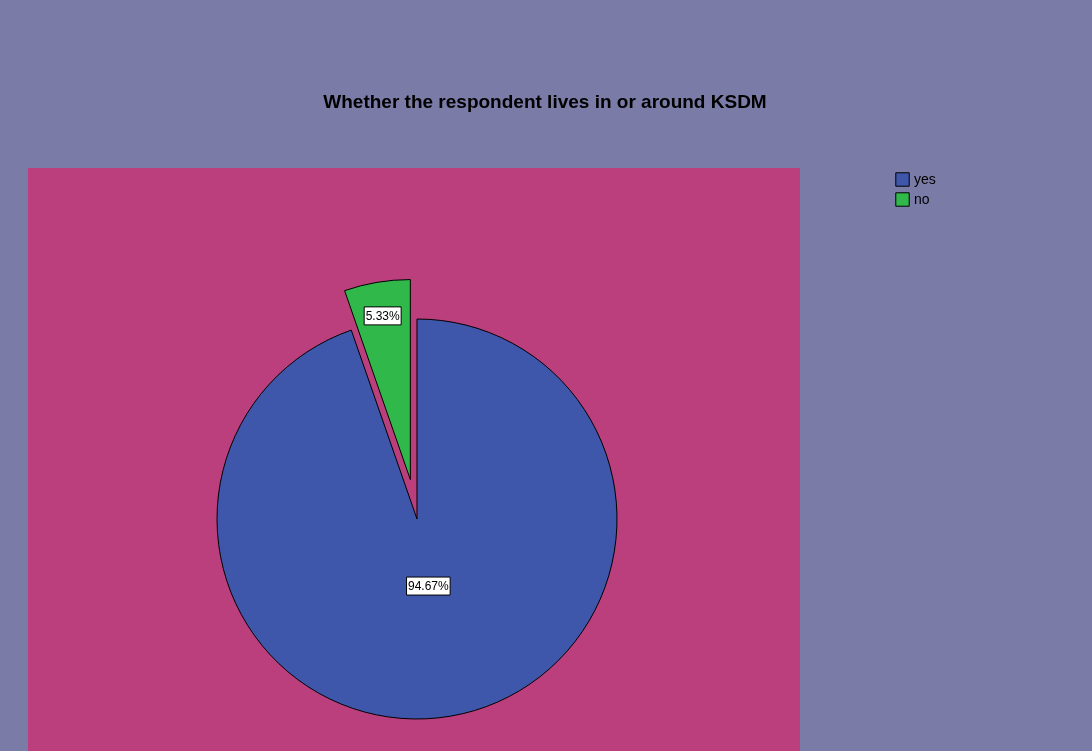 This screenshot has width=1092, height=751. Describe the element at coordinates (545, 101) in the screenshot. I see `chart-title: Whether the respondent lives in or around KSDM` at that location.